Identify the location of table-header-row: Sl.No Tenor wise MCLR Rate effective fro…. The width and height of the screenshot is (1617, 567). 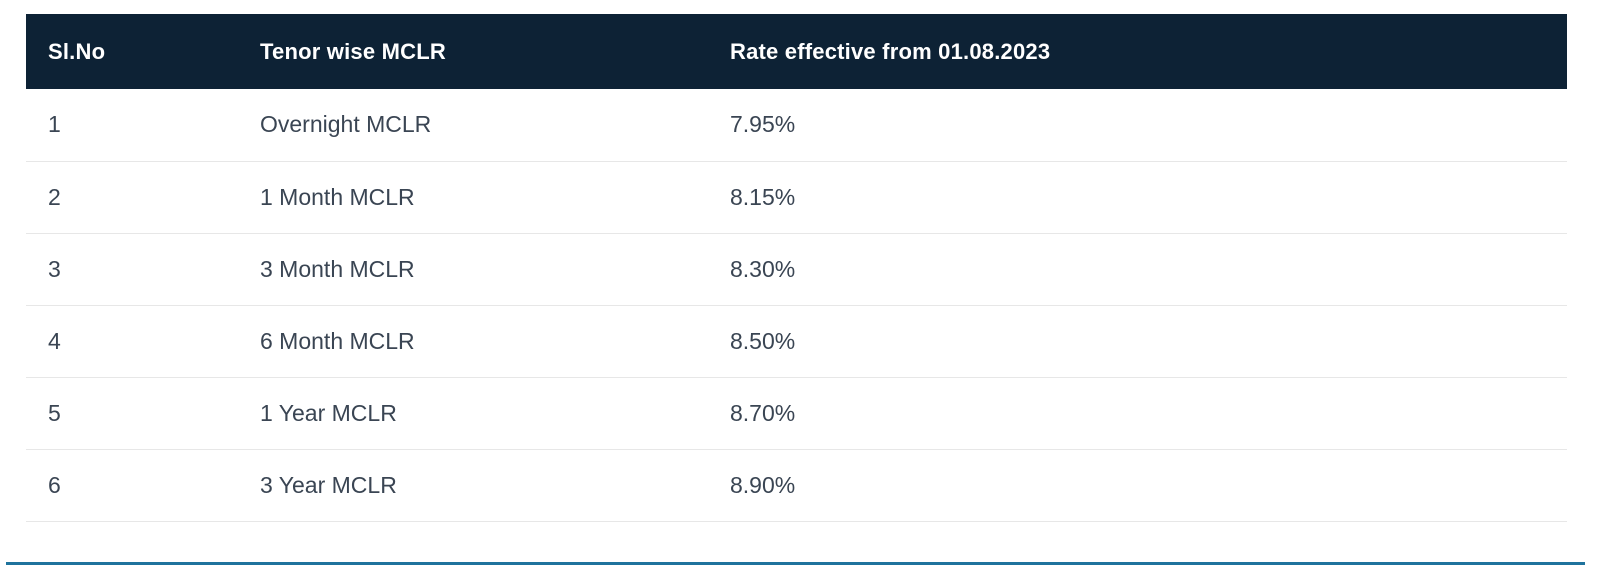
(796, 51).